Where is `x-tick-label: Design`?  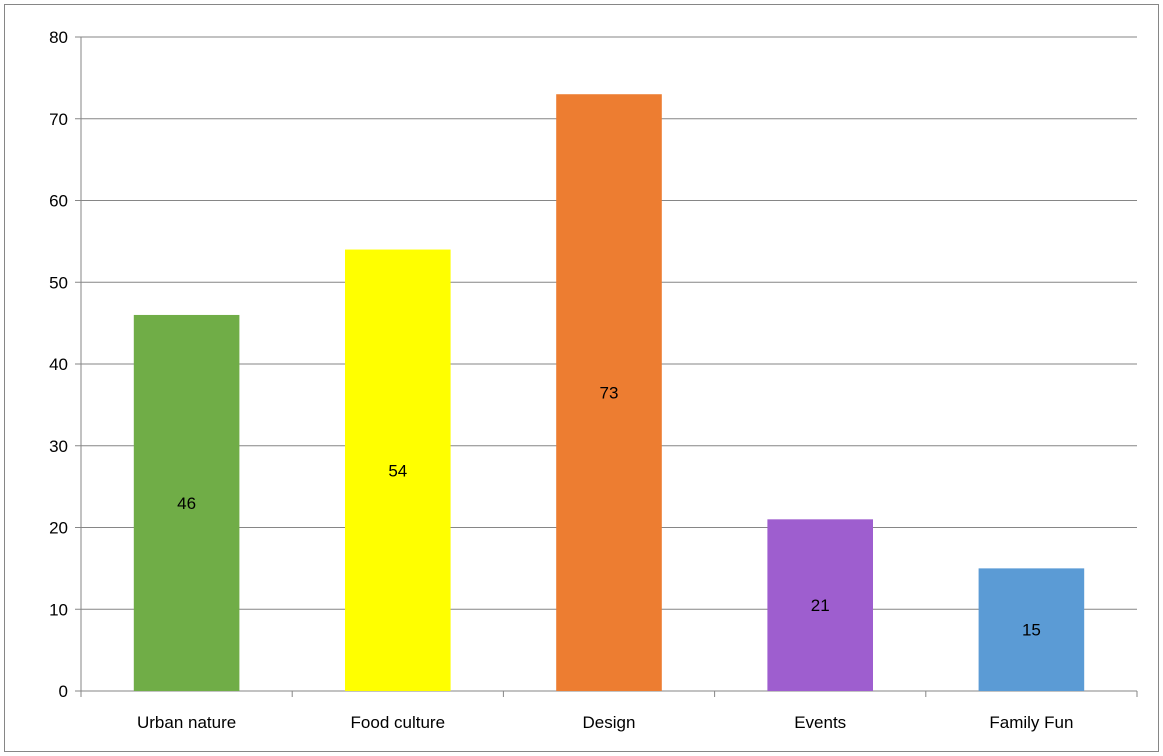 x-tick-label: Design is located at coordinates (609, 722).